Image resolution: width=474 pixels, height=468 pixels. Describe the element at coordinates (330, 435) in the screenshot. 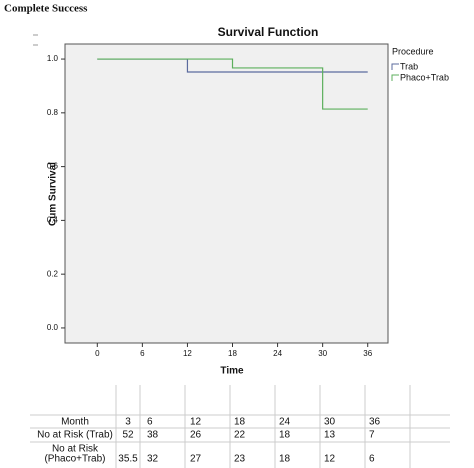

I see `table-cell: 13` at that location.